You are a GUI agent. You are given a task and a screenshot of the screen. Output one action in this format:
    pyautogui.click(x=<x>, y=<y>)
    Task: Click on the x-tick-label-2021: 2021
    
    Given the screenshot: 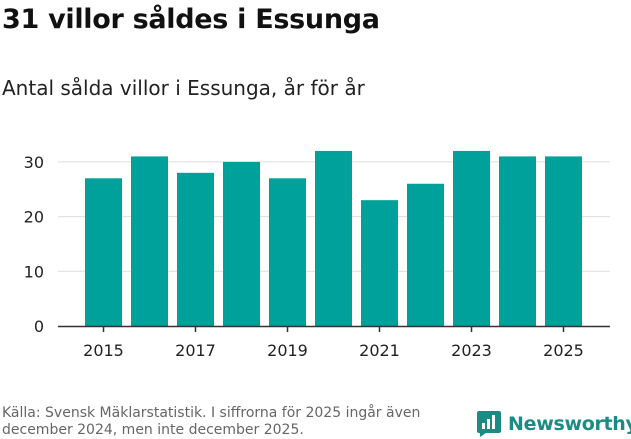 What is the action you would take?
    pyautogui.click(x=379, y=350)
    